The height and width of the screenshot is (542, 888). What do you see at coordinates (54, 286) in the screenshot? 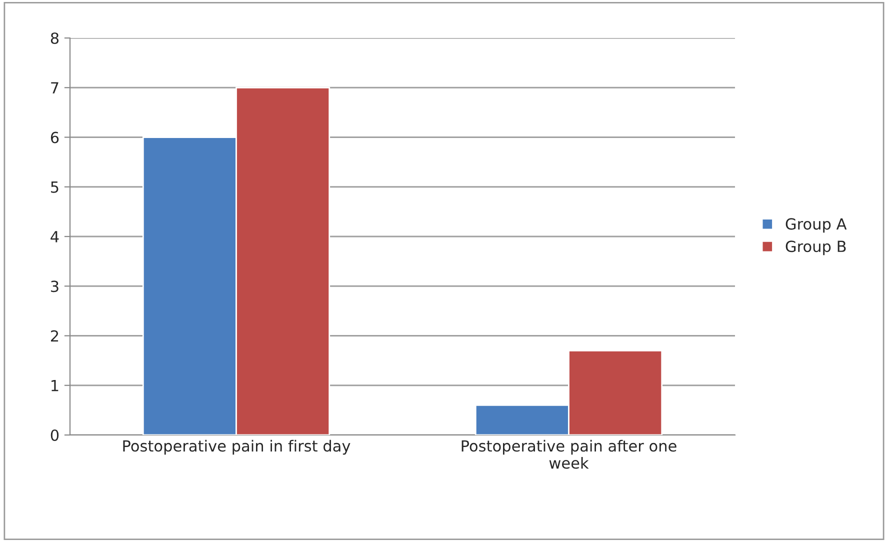
I see `y-tick-label: 3` at bounding box center [54, 286].